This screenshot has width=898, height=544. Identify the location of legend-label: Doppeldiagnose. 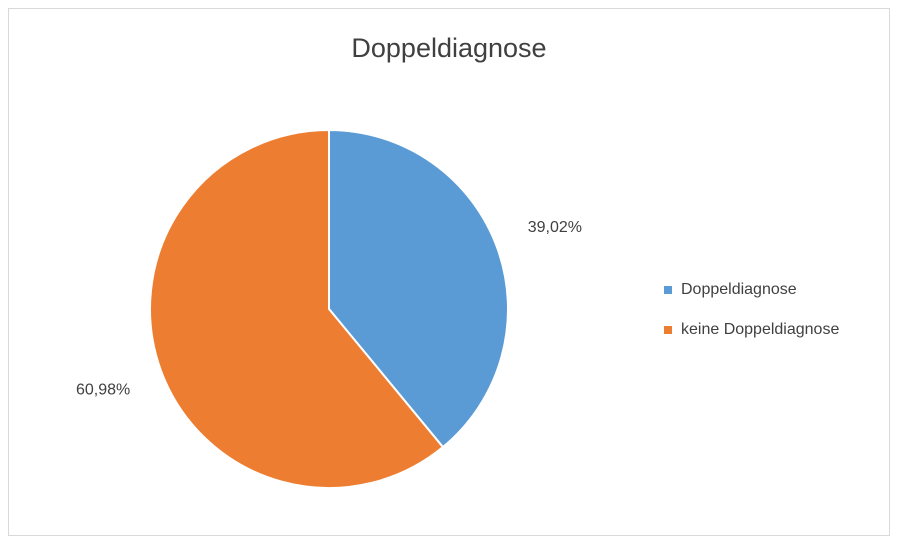
(739, 289).